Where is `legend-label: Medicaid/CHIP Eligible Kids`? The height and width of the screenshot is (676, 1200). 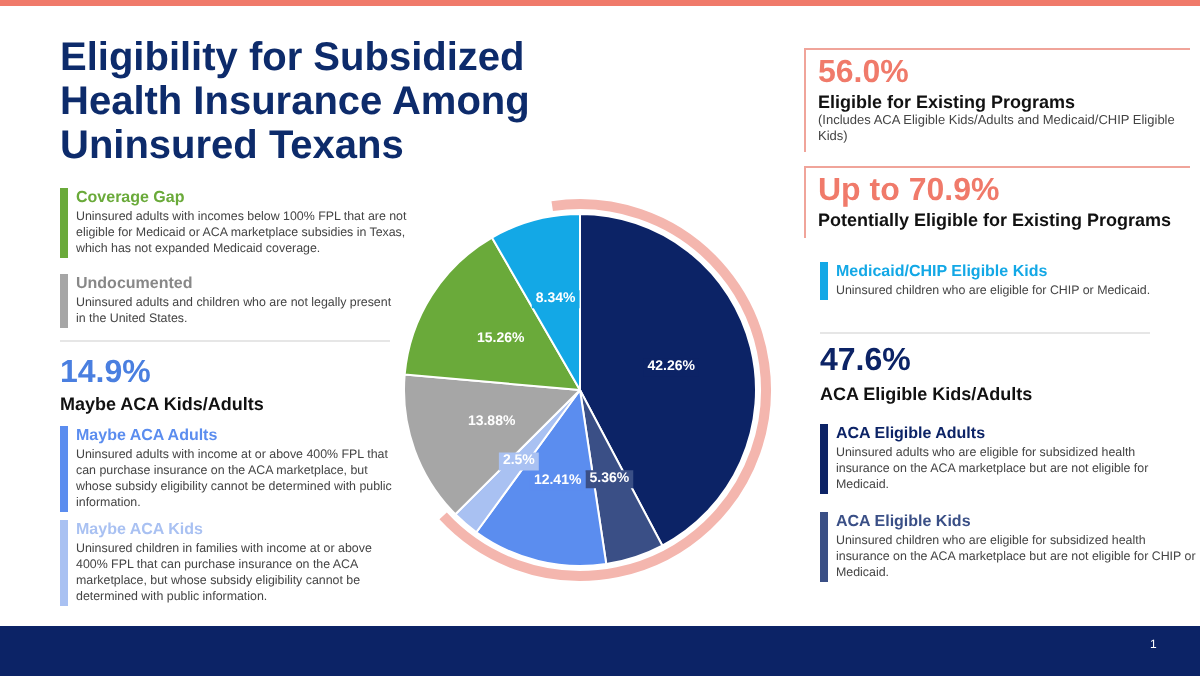
legend-label: Medicaid/CHIP Eligible Kids is located at coordinates (943, 272).